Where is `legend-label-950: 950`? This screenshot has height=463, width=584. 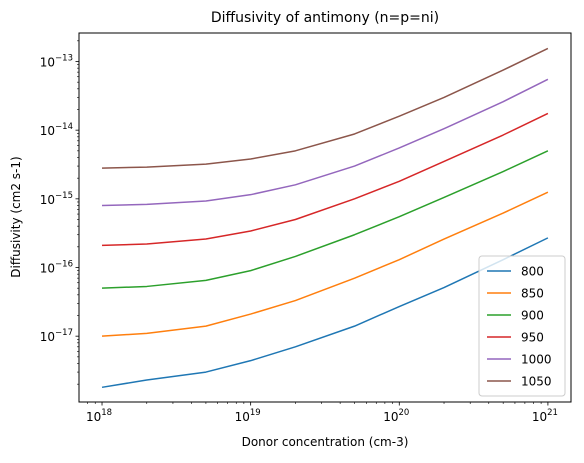
legend-label-950: 950 is located at coordinates (532, 338).